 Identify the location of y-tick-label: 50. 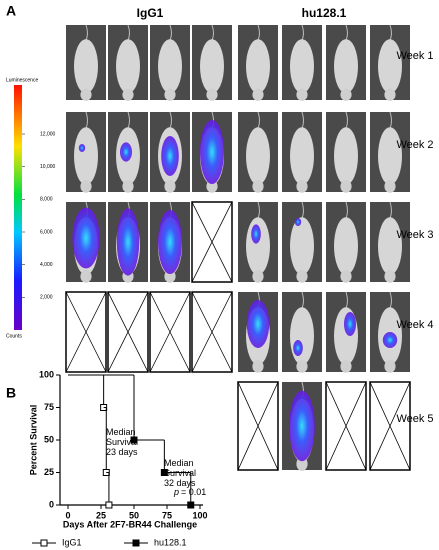
(49, 439).